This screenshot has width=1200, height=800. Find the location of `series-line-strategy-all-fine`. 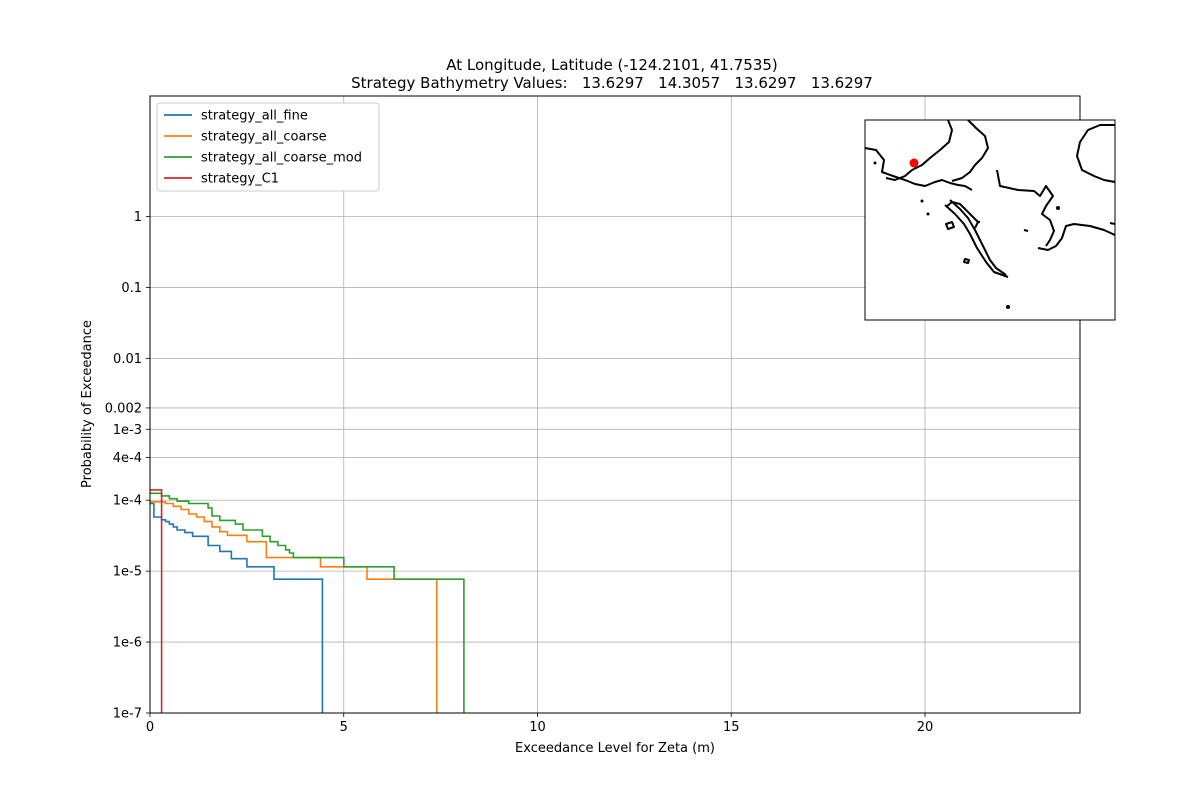

series-line-strategy-all-fine is located at coordinates (237, 607).